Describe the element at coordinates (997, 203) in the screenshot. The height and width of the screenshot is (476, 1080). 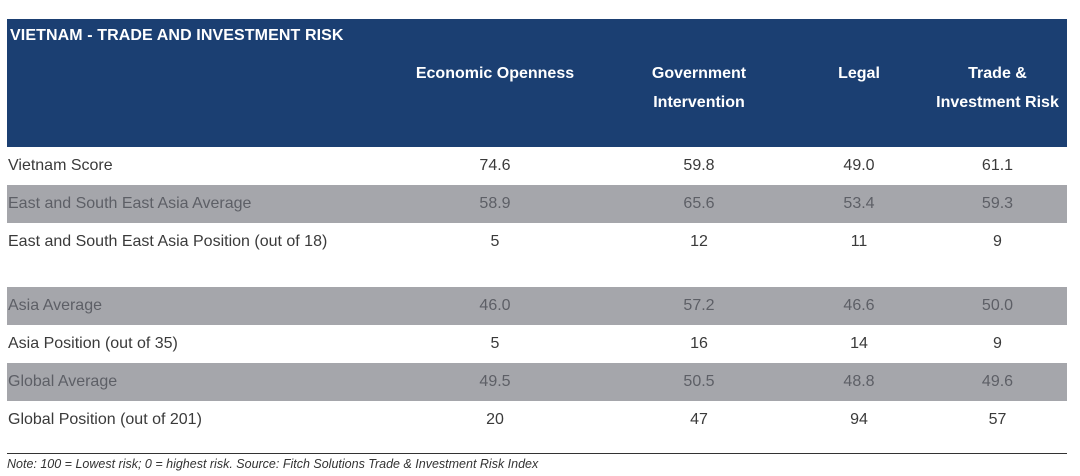
I see `cell-value: 59.3` at that location.